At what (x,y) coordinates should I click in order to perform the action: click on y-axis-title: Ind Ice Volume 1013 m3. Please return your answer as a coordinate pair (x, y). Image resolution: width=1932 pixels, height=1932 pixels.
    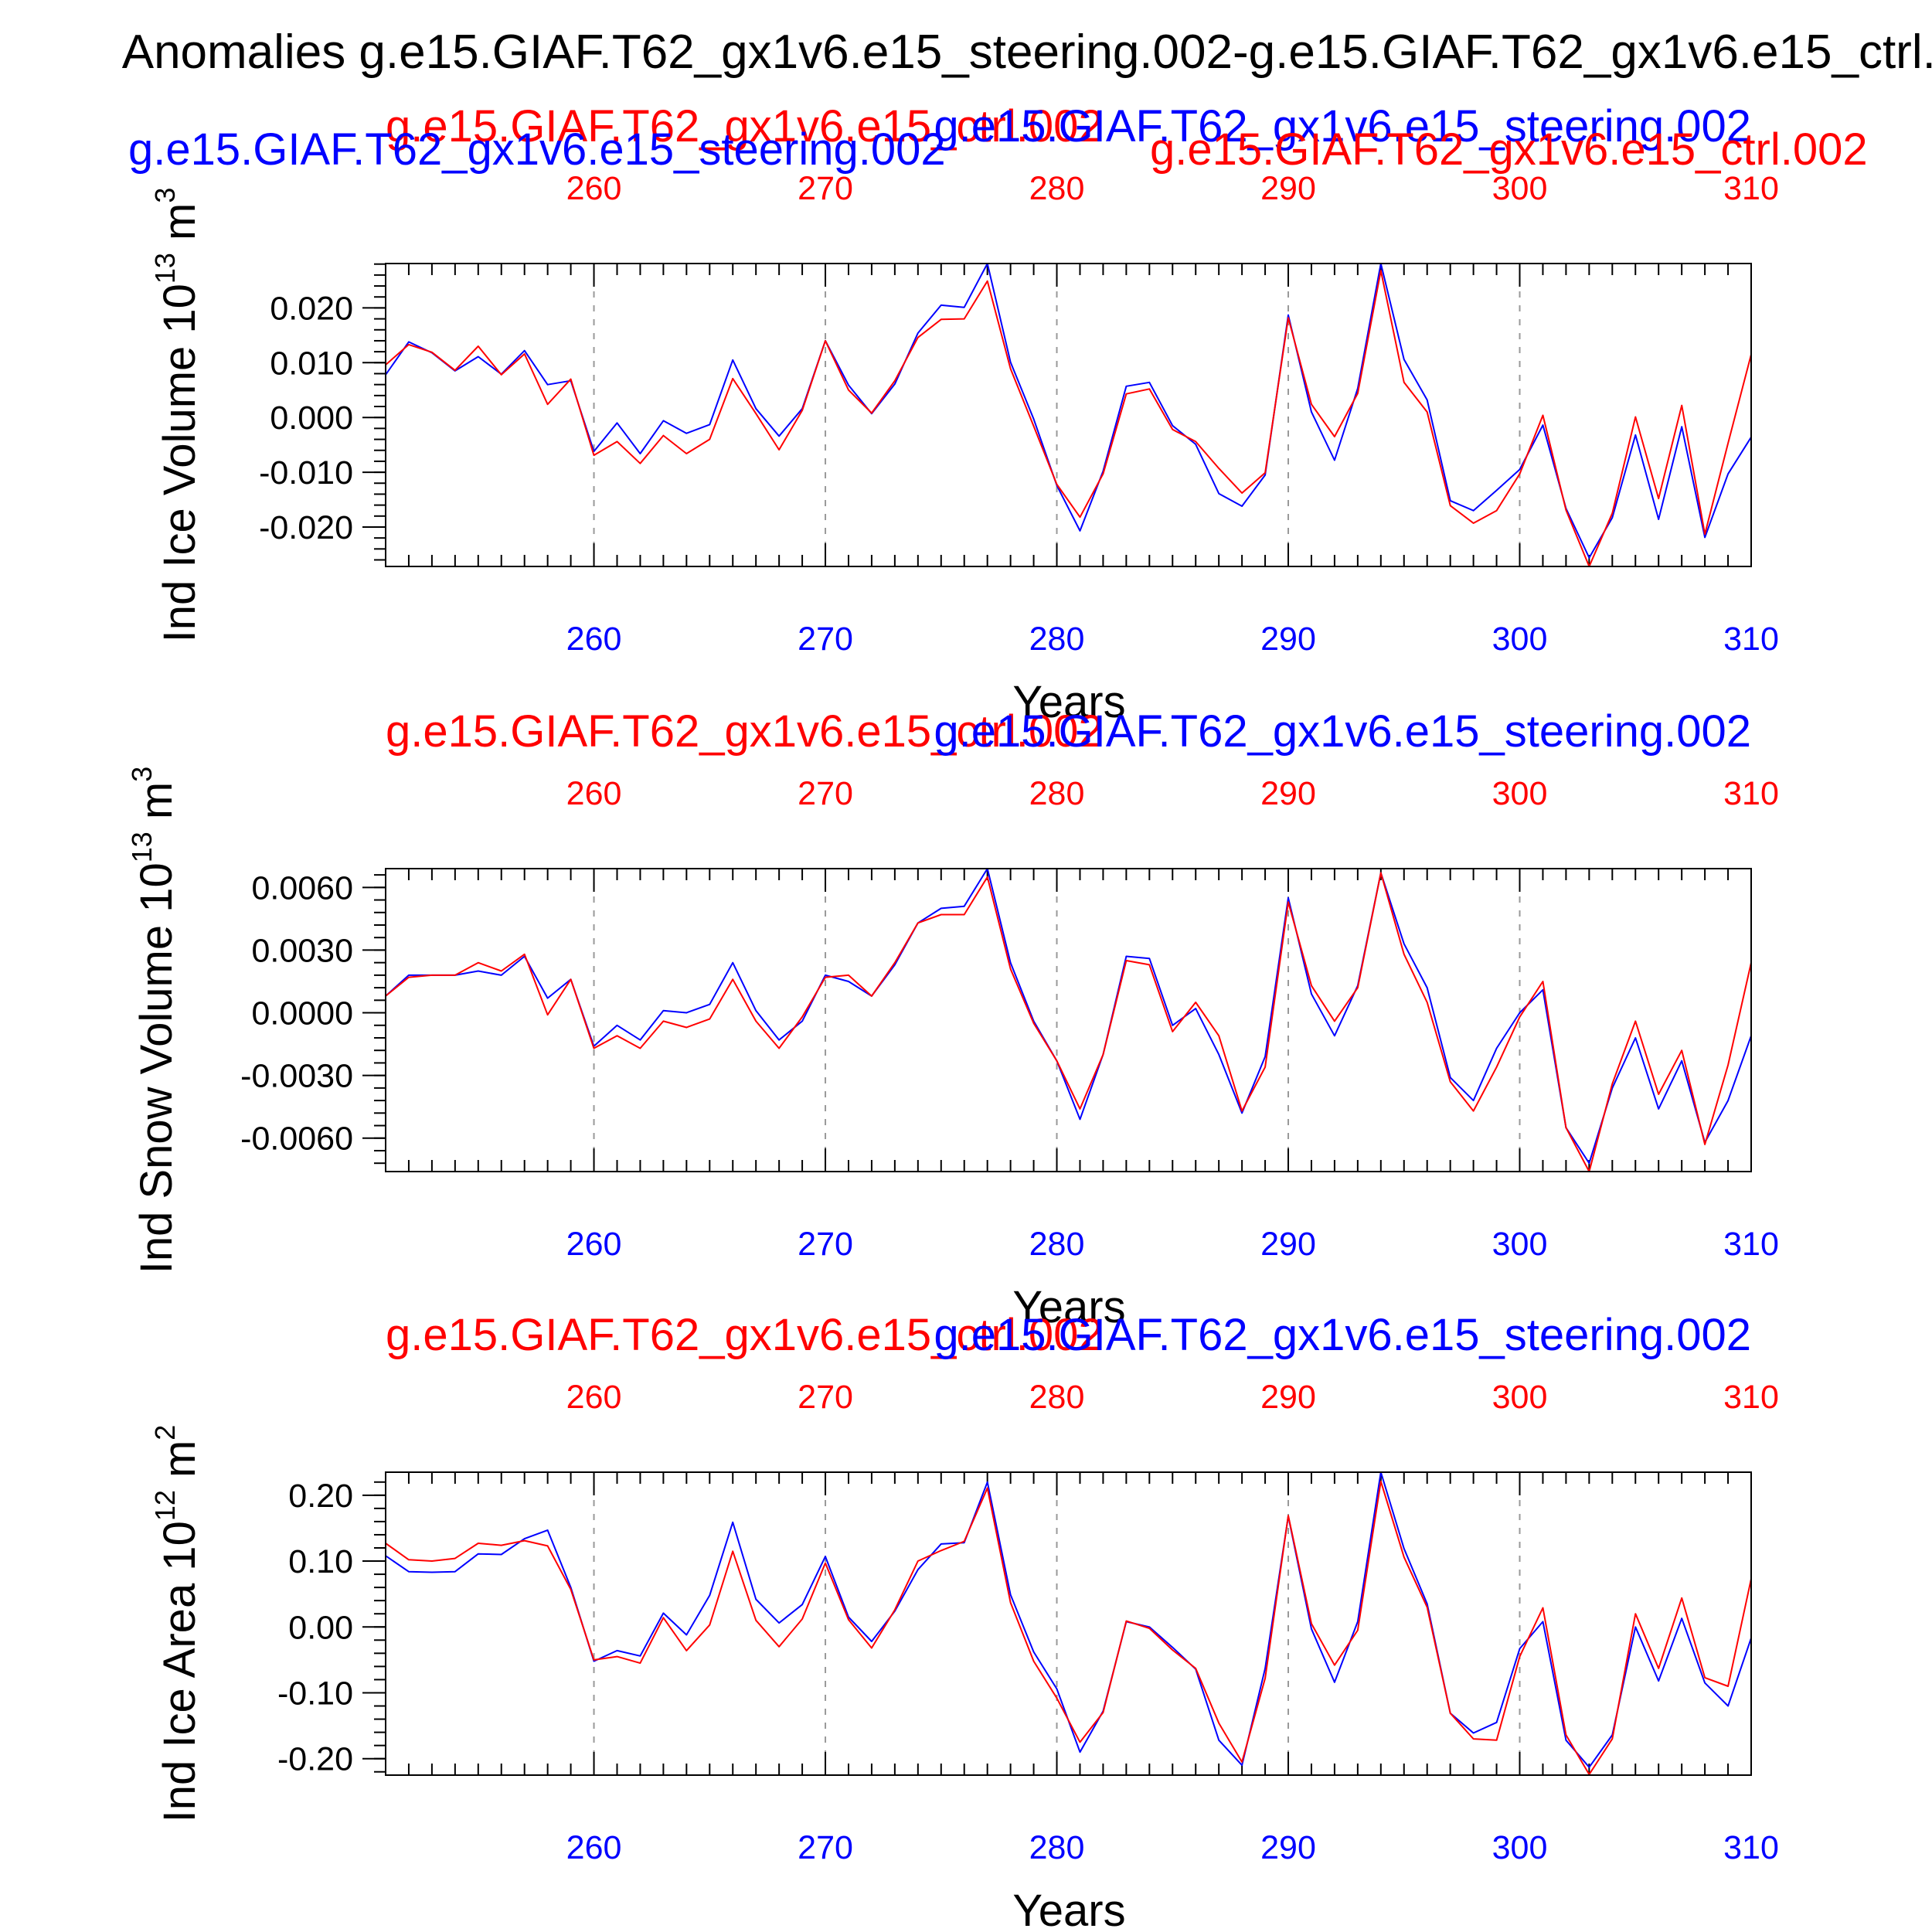
    Looking at the image, I should click on (177, 415).